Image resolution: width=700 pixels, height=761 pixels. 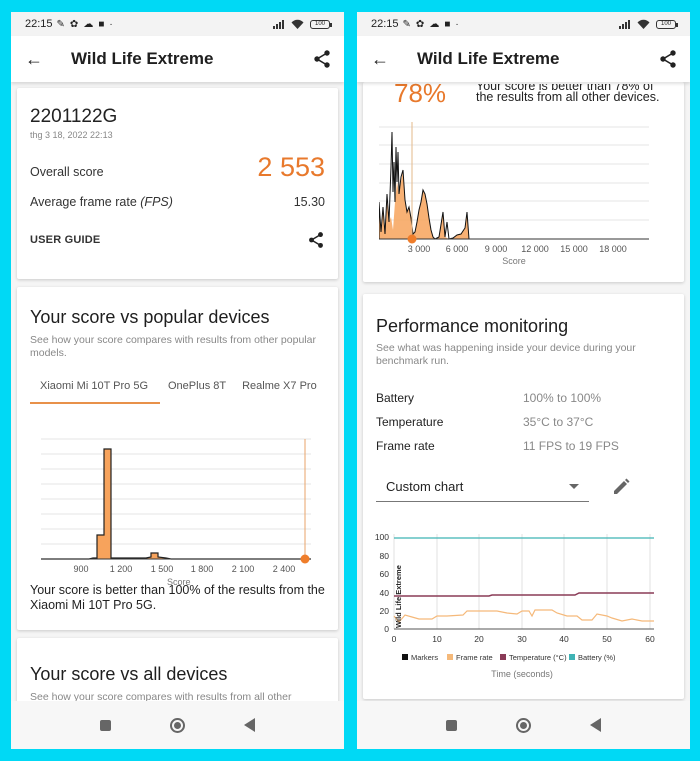 I want to click on tab-xiaomi-mi-10t-pro: Xiaomi Mi 10T Pro 5G, so click(x=95, y=390).